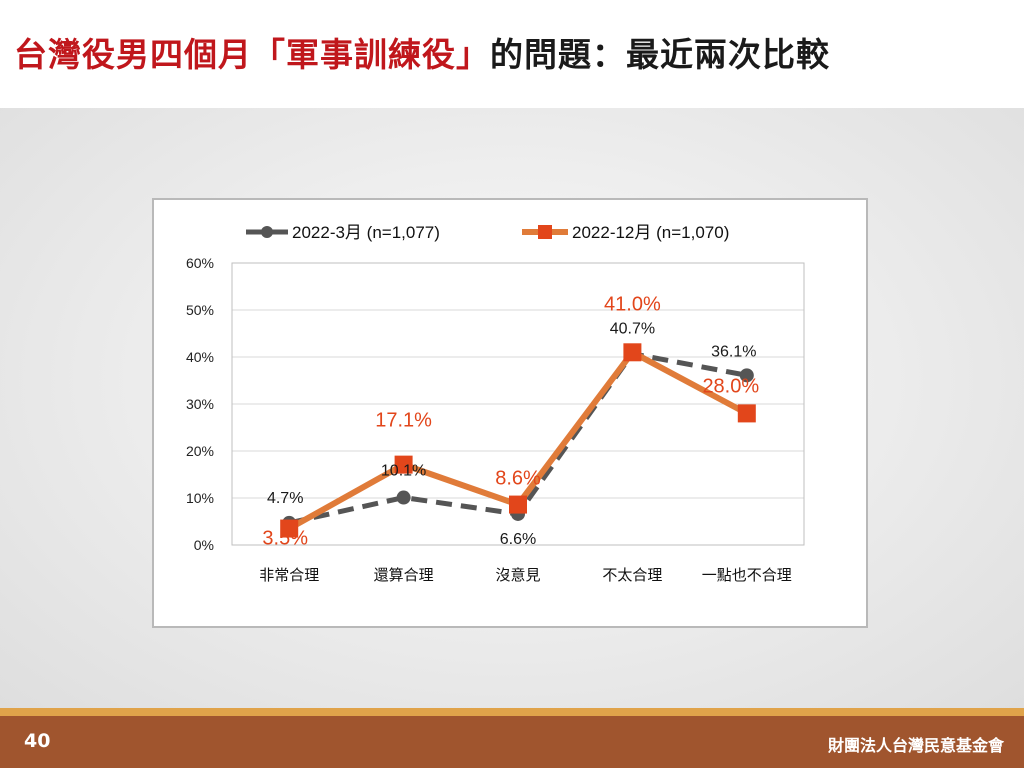 The height and width of the screenshot is (768, 1024). I want to click on data-label-2022-mar: 10.1%, so click(403, 471).